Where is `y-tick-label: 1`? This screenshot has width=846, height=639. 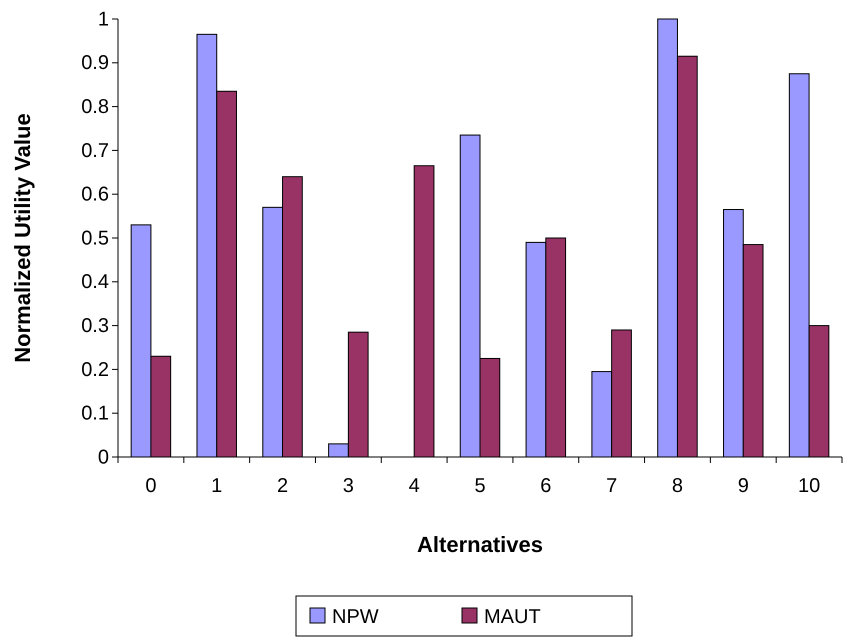 y-tick-label: 1 is located at coordinates (103, 19).